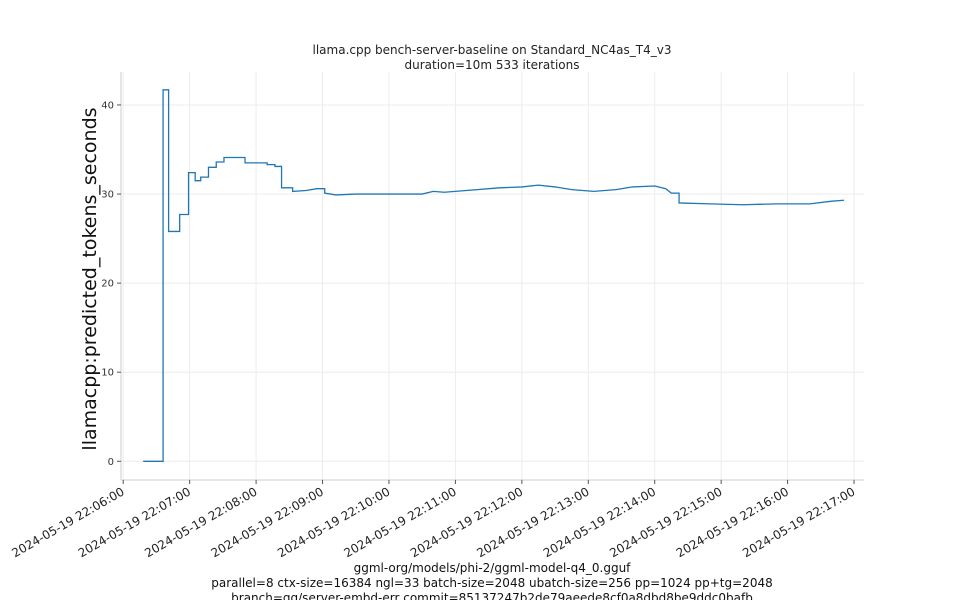  I want to click on x-tick-label: 2024-05-19 22:12:00, so click(466, 522).